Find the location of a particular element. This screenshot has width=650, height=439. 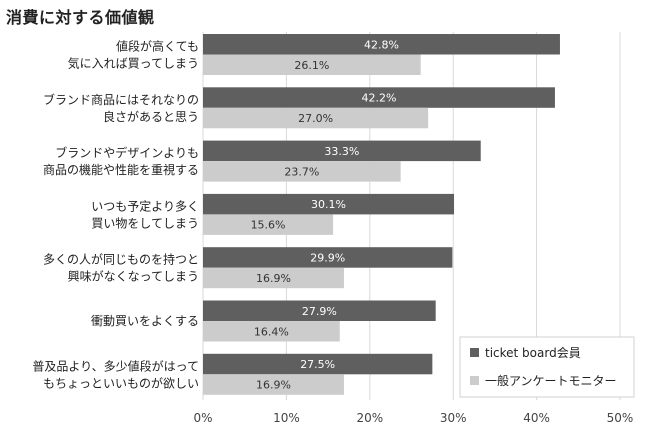

legend-label: 一般アンケートモニター is located at coordinates (551, 380).